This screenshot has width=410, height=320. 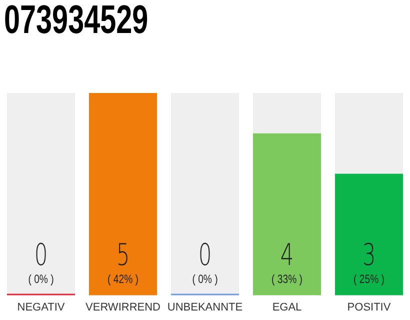 What do you see at coordinates (287, 279) in the screenshot?
I see `annotation: ( 33% )` at bounding box center [287, 279].